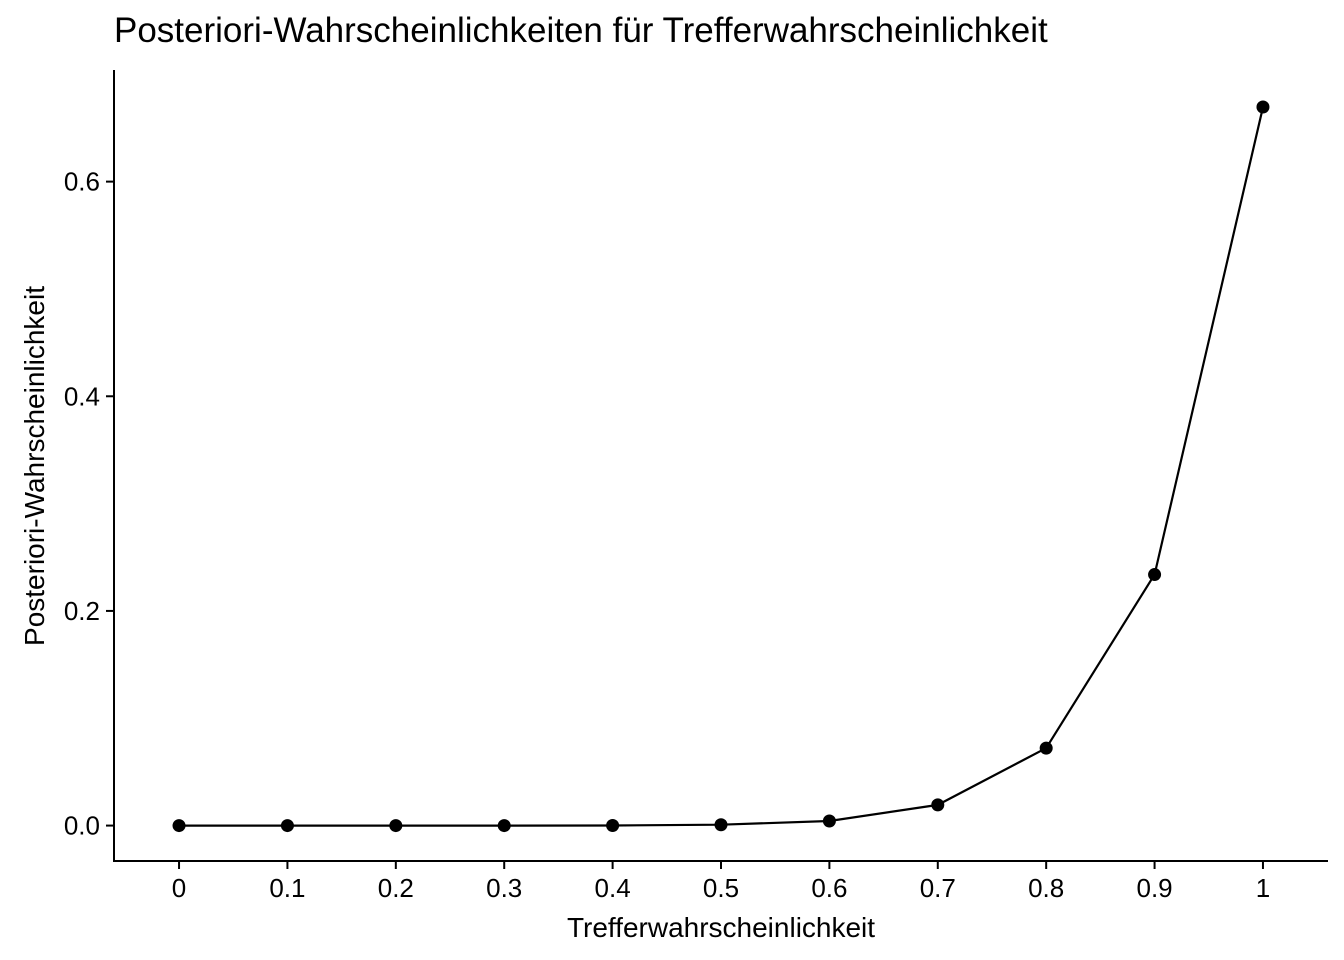 This screenshot has height=960, width=1344. What do you see at coordinates (938, 888) in the screenshot?
I see `x-tick-label: 0.7` at bounding box center [938, 888].